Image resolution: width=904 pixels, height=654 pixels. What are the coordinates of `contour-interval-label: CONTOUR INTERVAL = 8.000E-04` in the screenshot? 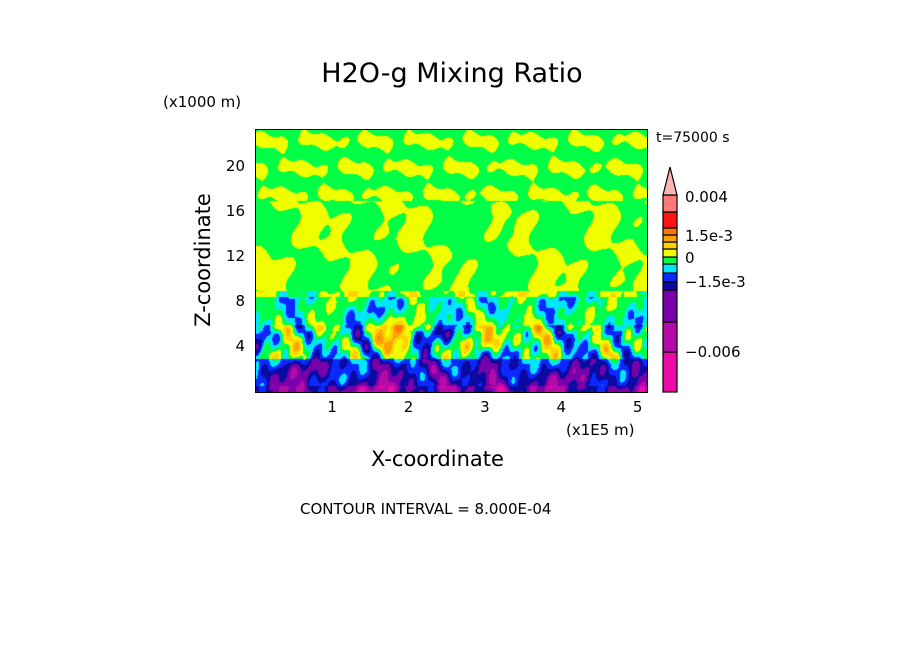 It's located at (426, 509).